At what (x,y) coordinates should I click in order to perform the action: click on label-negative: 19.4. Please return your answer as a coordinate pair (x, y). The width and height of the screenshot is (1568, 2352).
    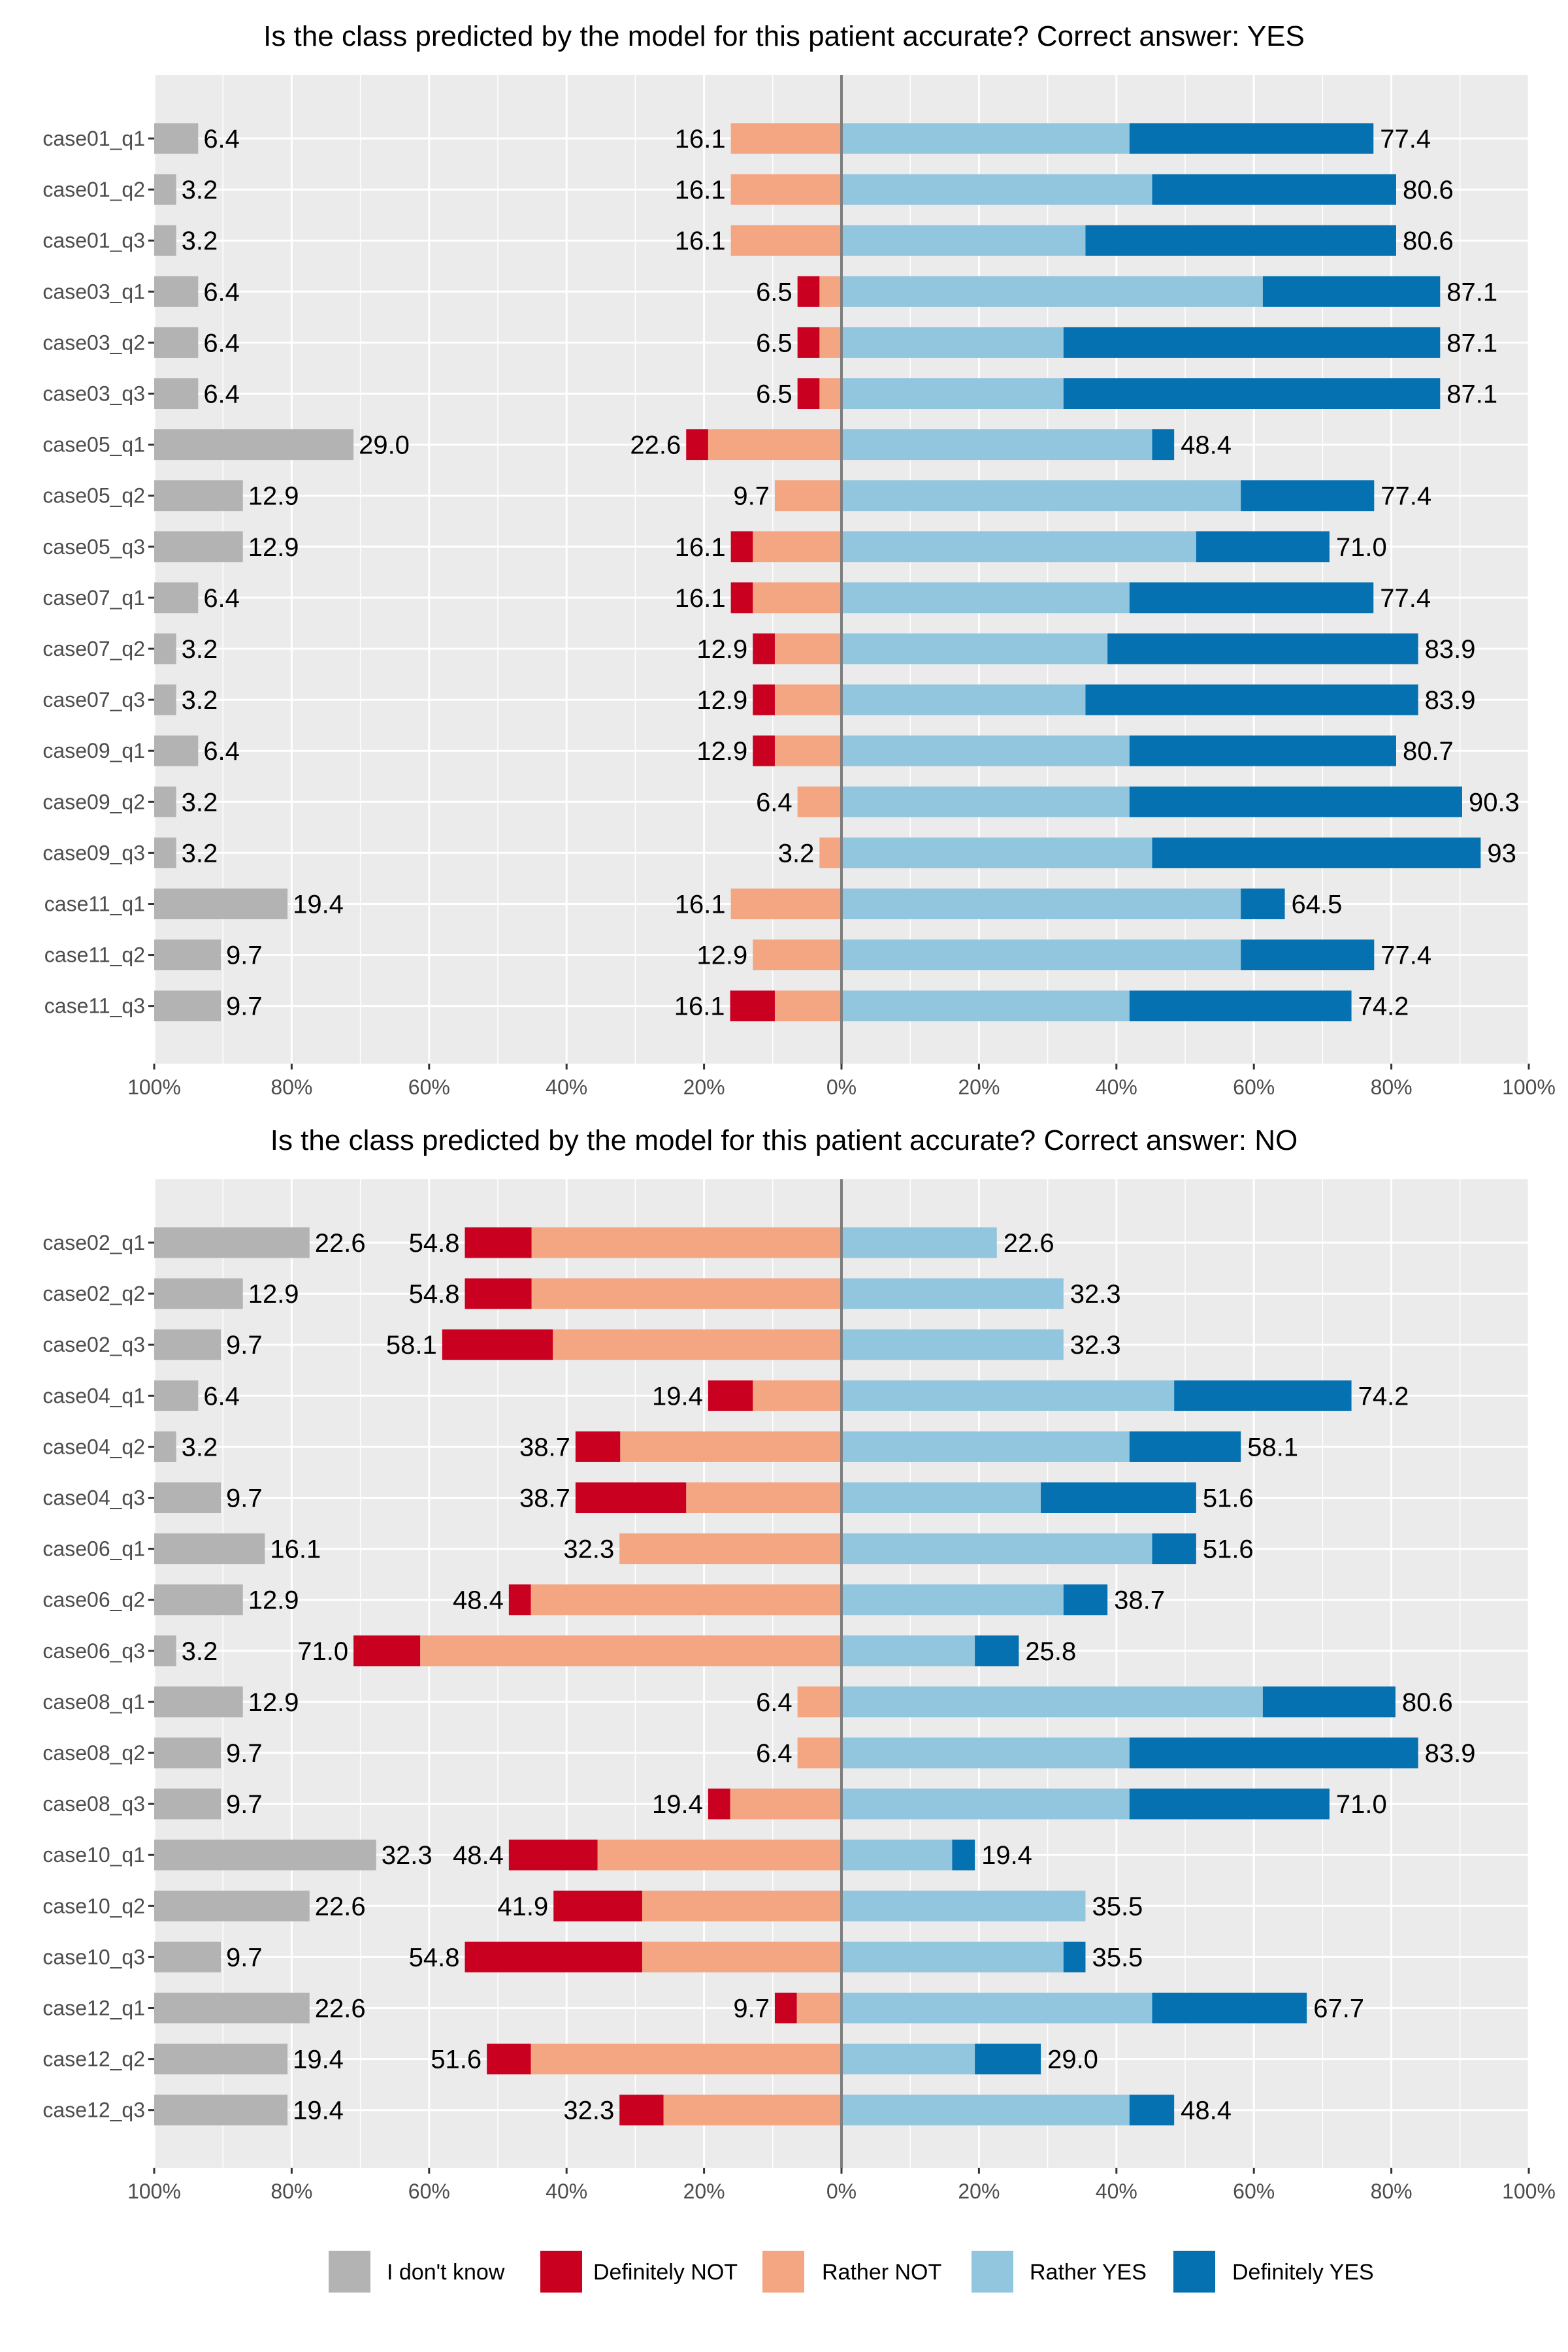
    Looking at the image, I should click on (677, 1396).